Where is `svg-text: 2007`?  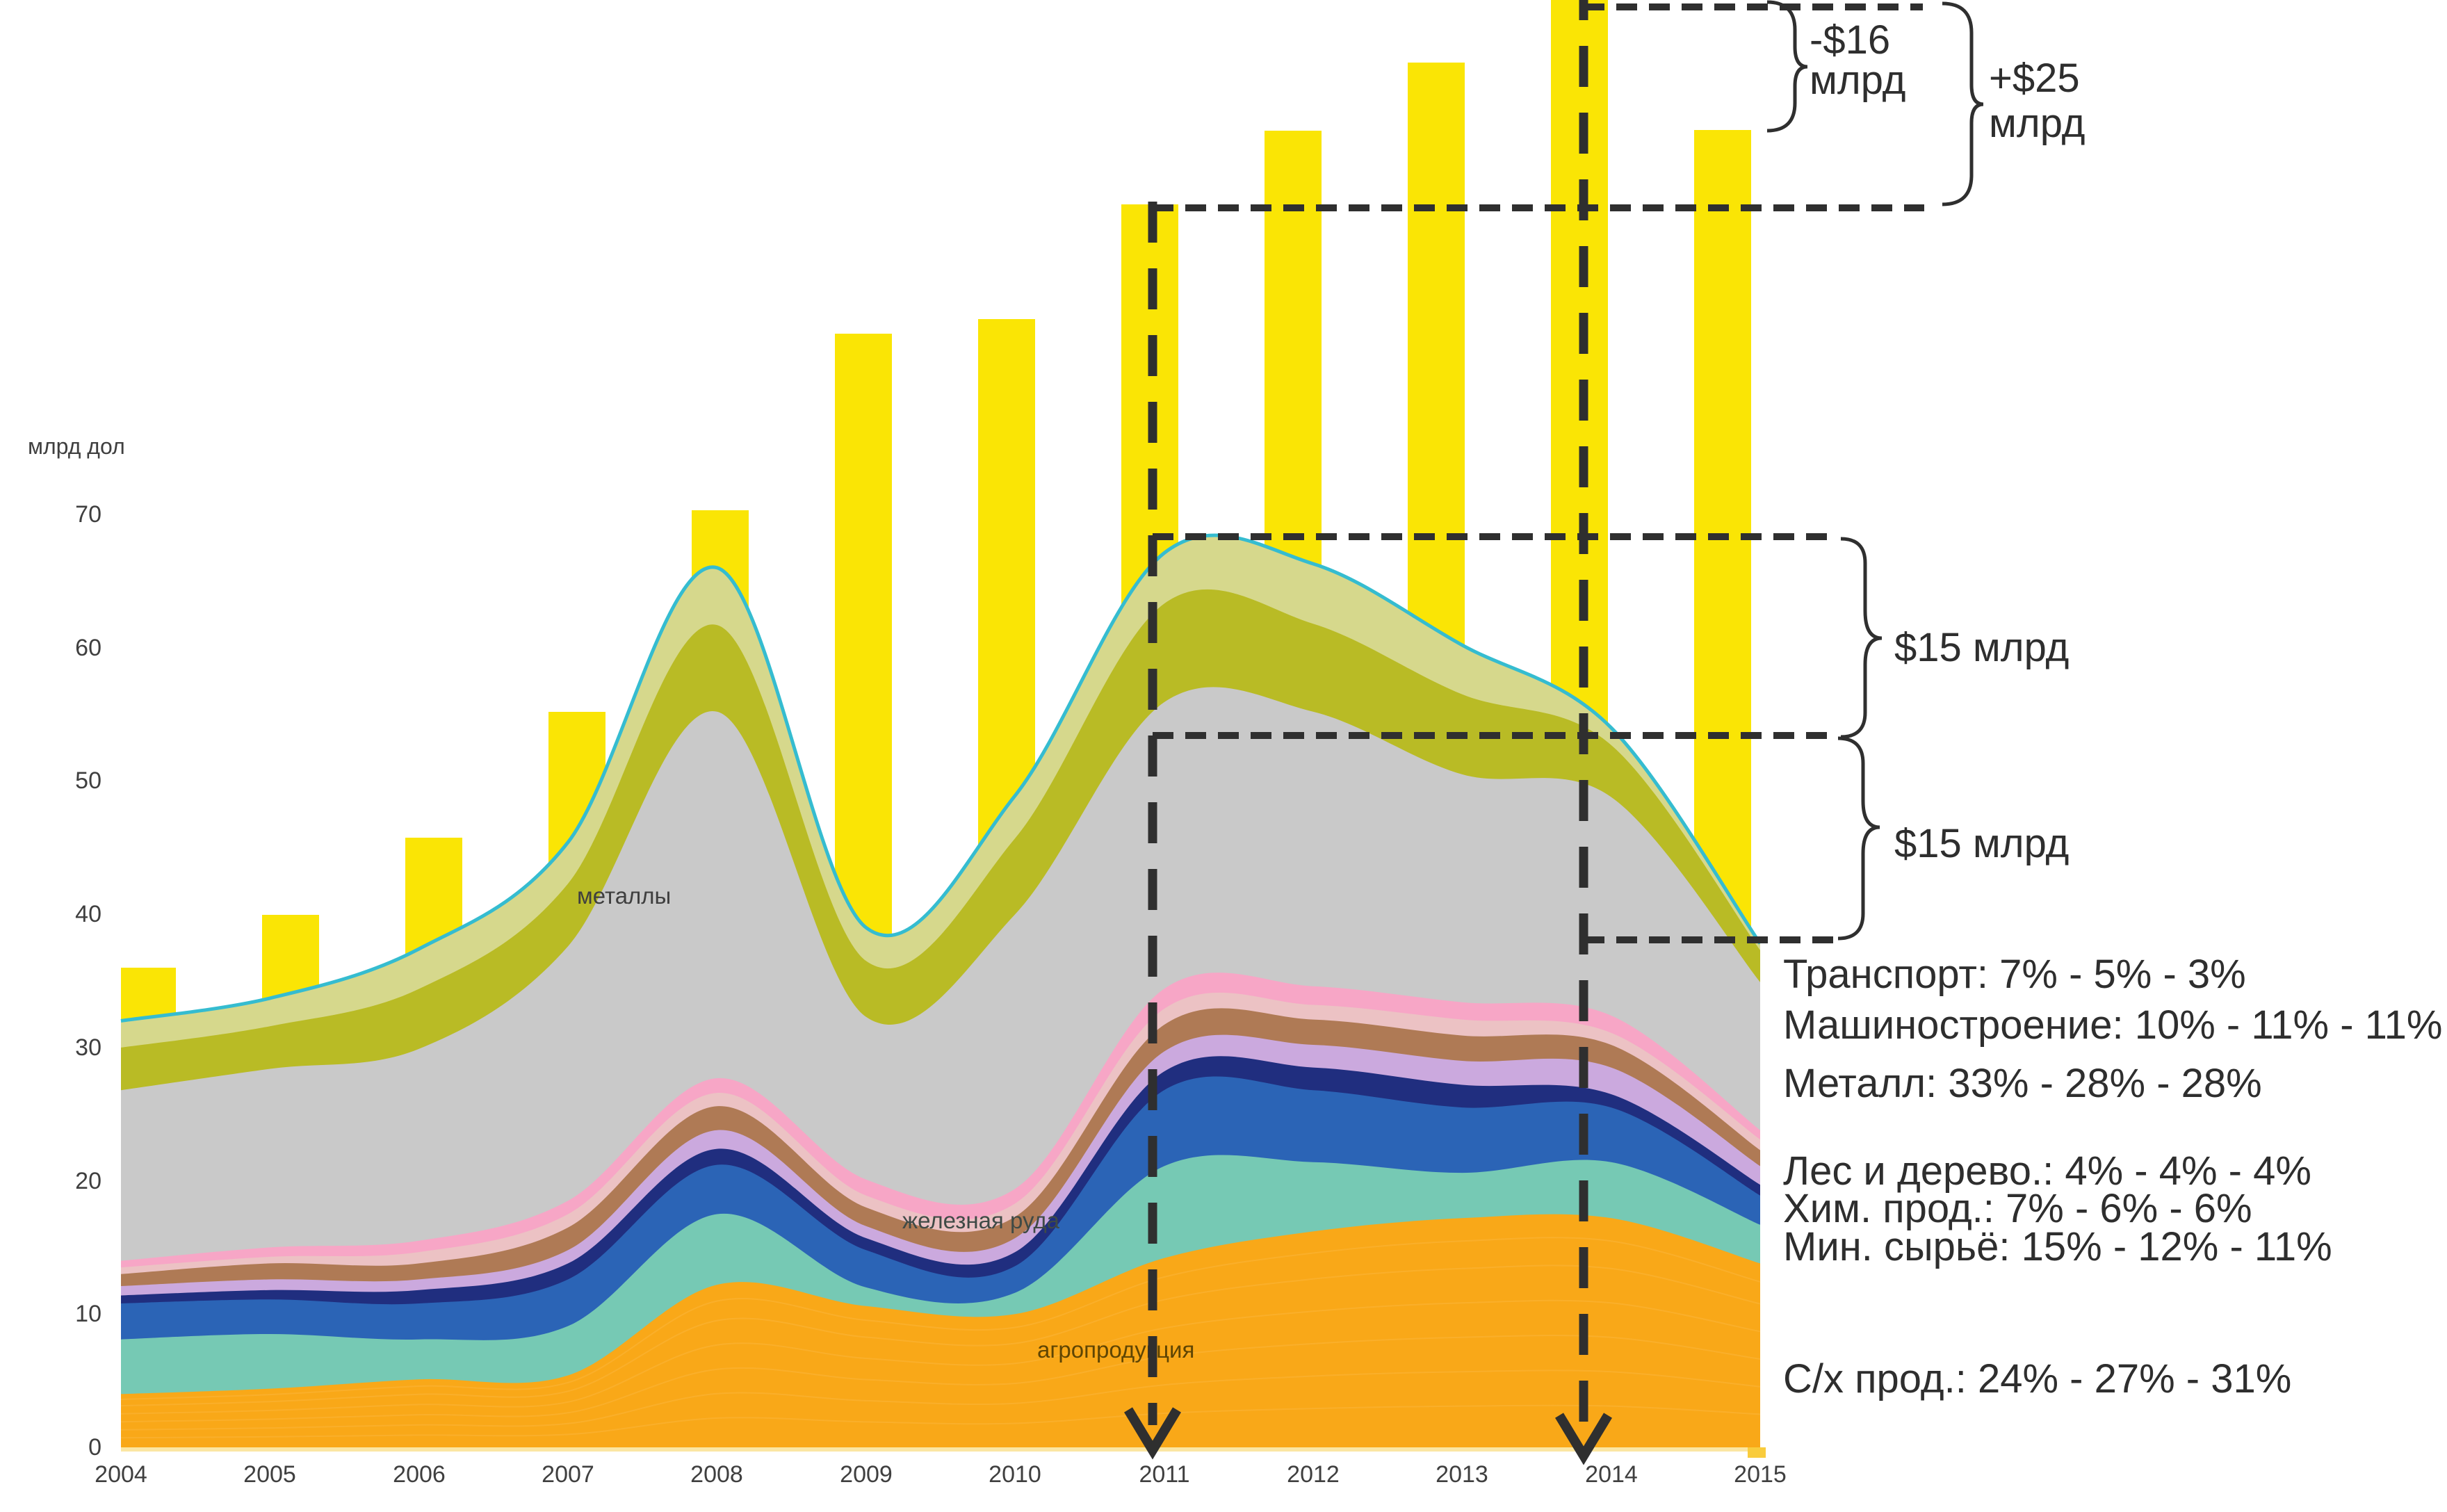 svg-text: 2007 is located at coordinates (568, 1474).